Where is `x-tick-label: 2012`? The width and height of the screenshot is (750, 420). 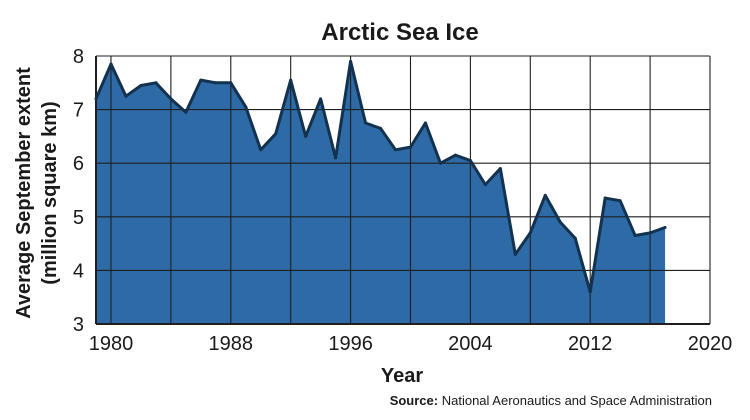
x-tick-label: 2012 is located at coordinates (590, 344).